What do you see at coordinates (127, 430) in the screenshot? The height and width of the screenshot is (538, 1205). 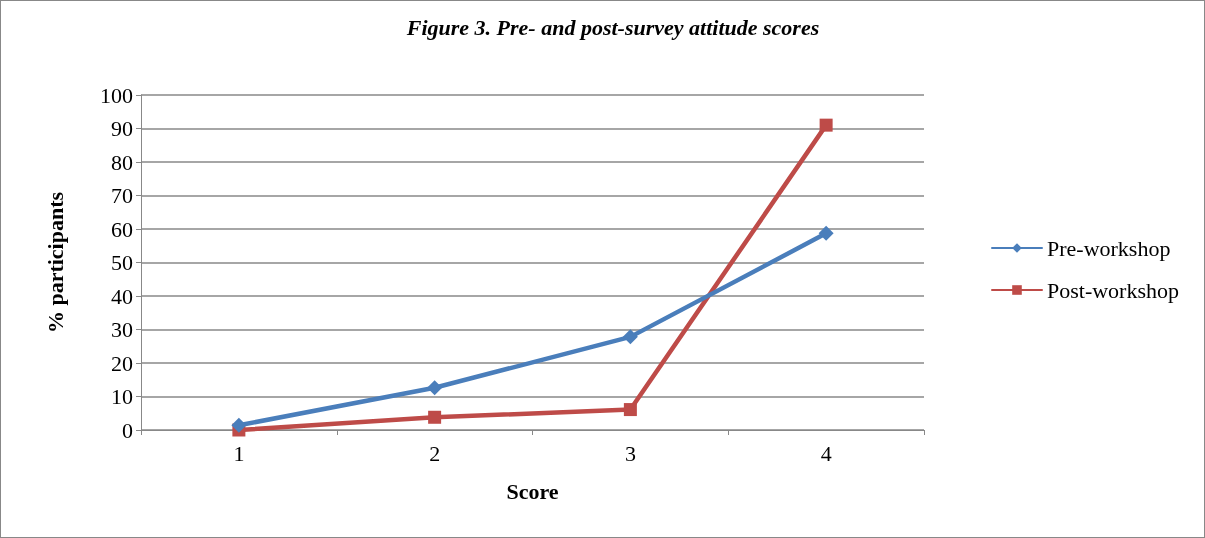 I see `y-tick-label: 0` at bounding box center [127, 430].